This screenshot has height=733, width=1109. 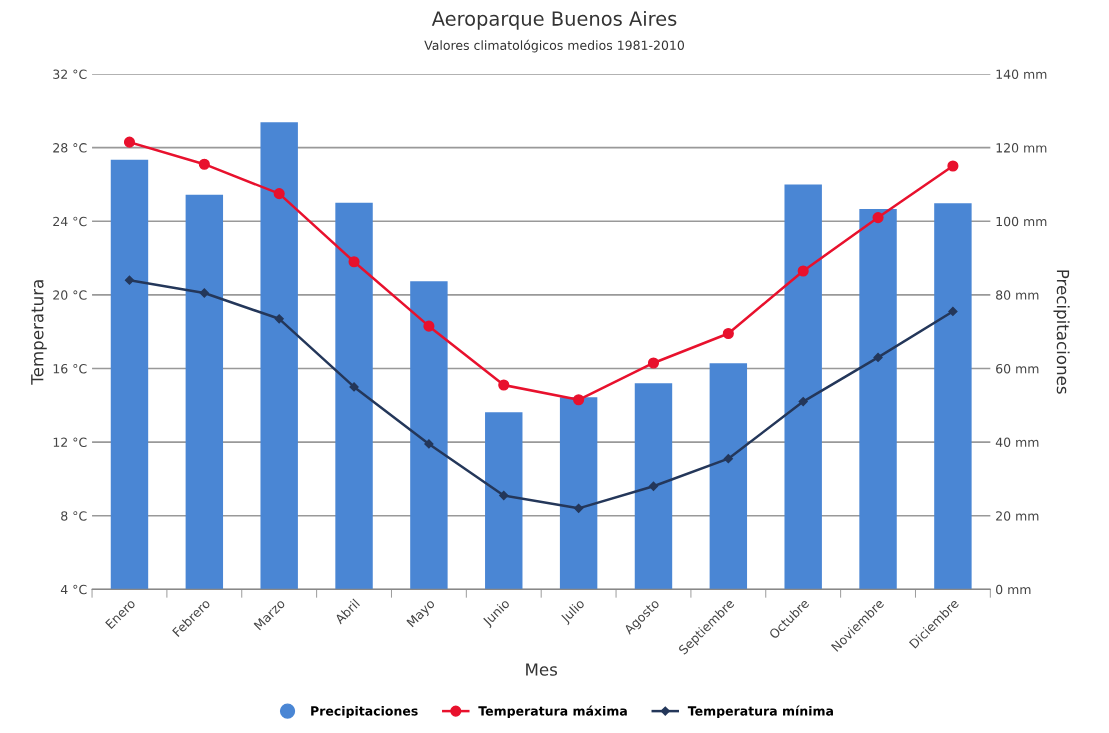 What do you see at coordinates (70, 221) in the screenshot?
I see `y-tick-label: 24 °C` at bounding box center [70, 221].